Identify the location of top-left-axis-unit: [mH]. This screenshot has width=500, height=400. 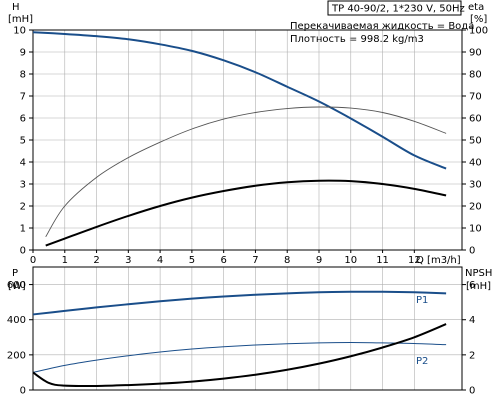
(20, 19).